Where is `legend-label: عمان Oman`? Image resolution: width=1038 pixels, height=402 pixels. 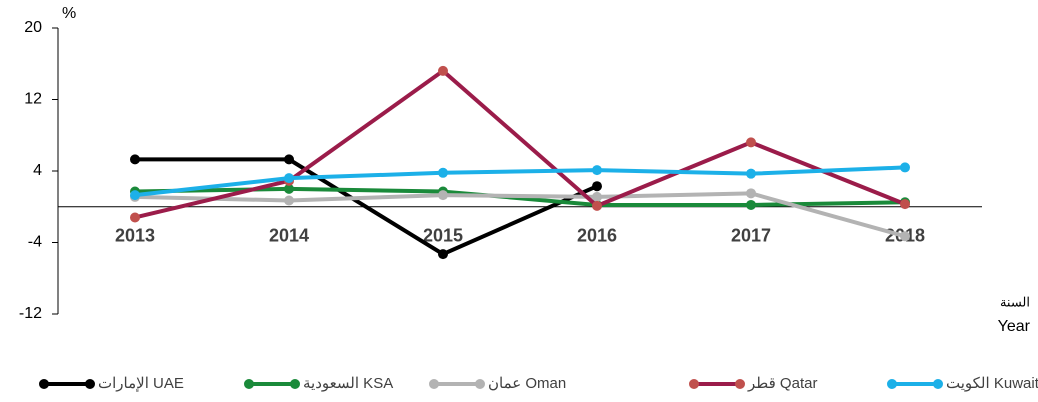
legend-label: عمان Oman is located at coordinates (527, 383).